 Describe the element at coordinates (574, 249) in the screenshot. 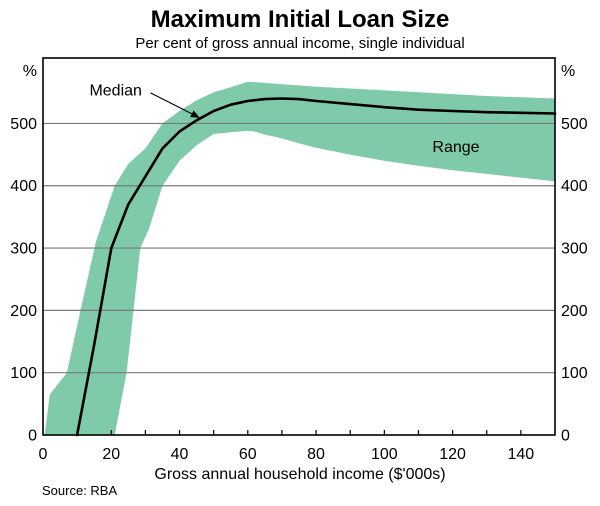

I see `y-axis-label-right: 300` at that location.